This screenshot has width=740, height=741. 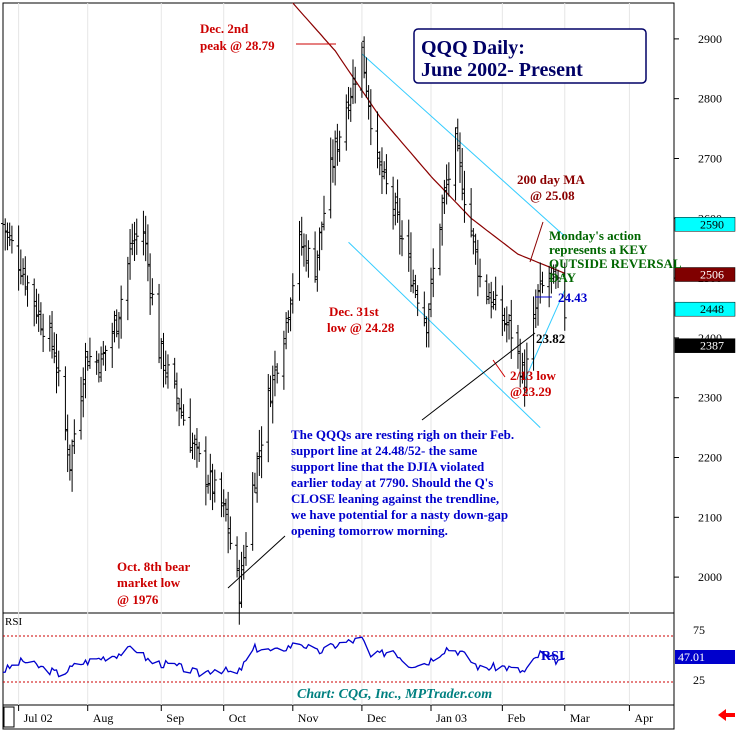 I want to click on annotation-feb13-line2: @23.29, so click(x=531, y=391).